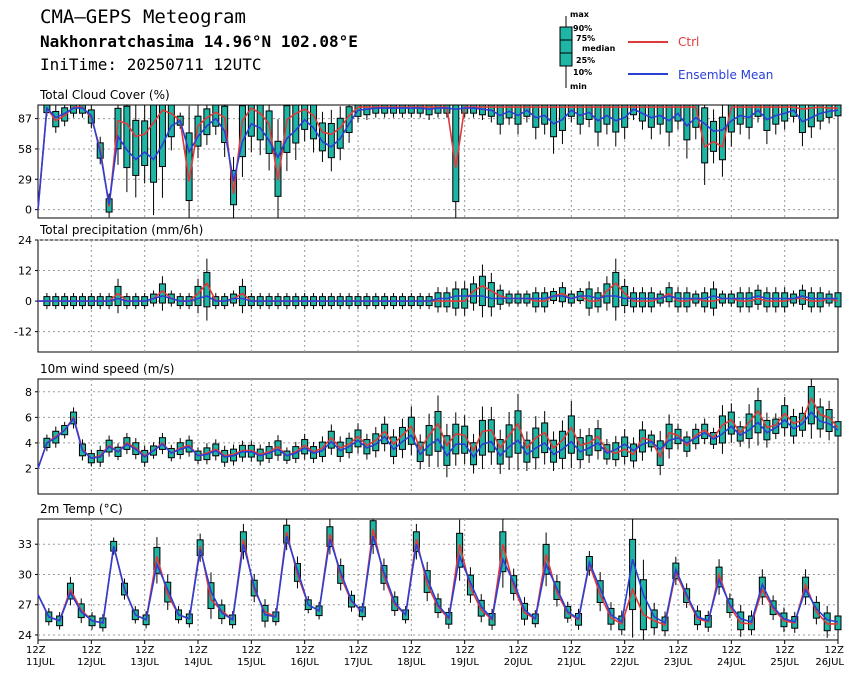 The image size is (860, 675). I want to click on y-tick-label: -12, so click(23, 332).